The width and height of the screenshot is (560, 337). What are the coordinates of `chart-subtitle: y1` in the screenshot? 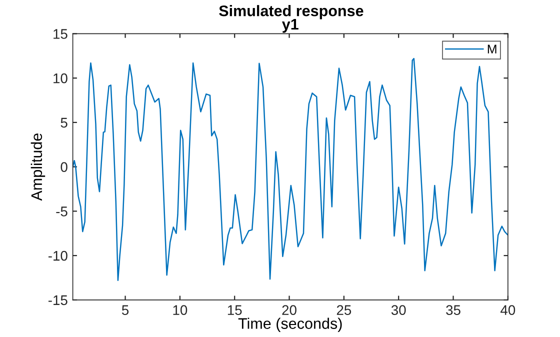 It's located at (290, 26).